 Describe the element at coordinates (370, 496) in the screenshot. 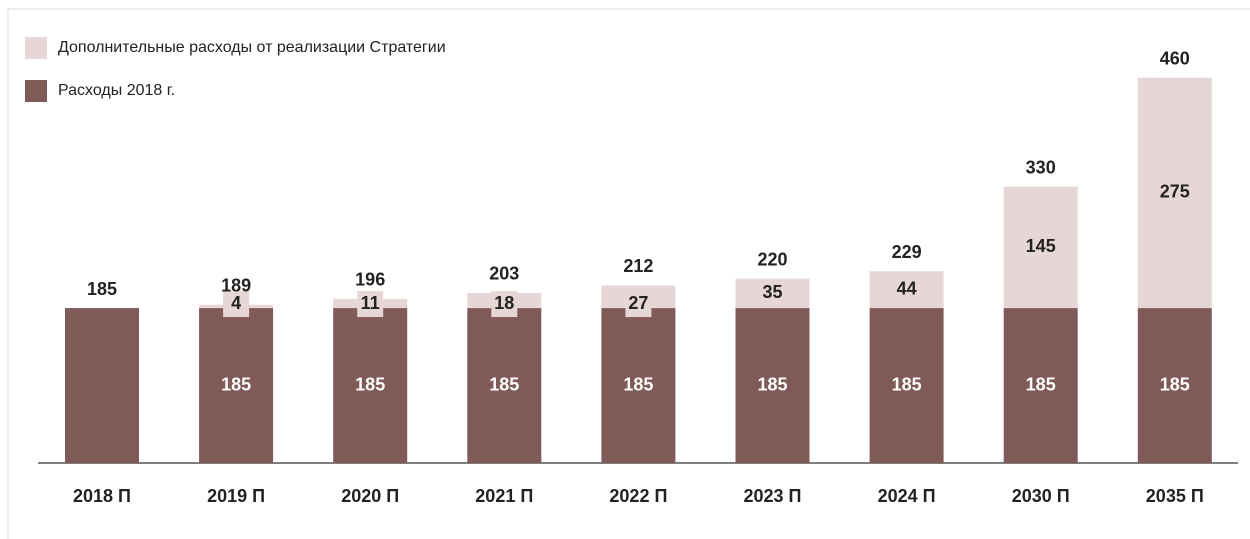

I see `x-tick-label: 2020 П` at that location.